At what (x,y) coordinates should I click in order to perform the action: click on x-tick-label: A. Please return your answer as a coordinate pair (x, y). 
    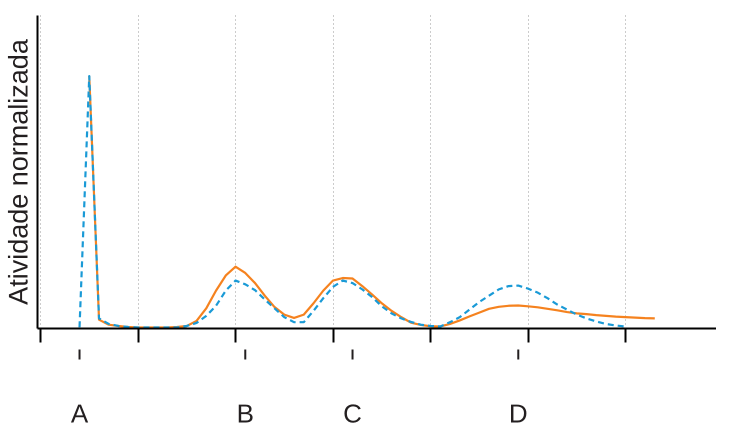
    Looking at the image, I should click on (79, 413).